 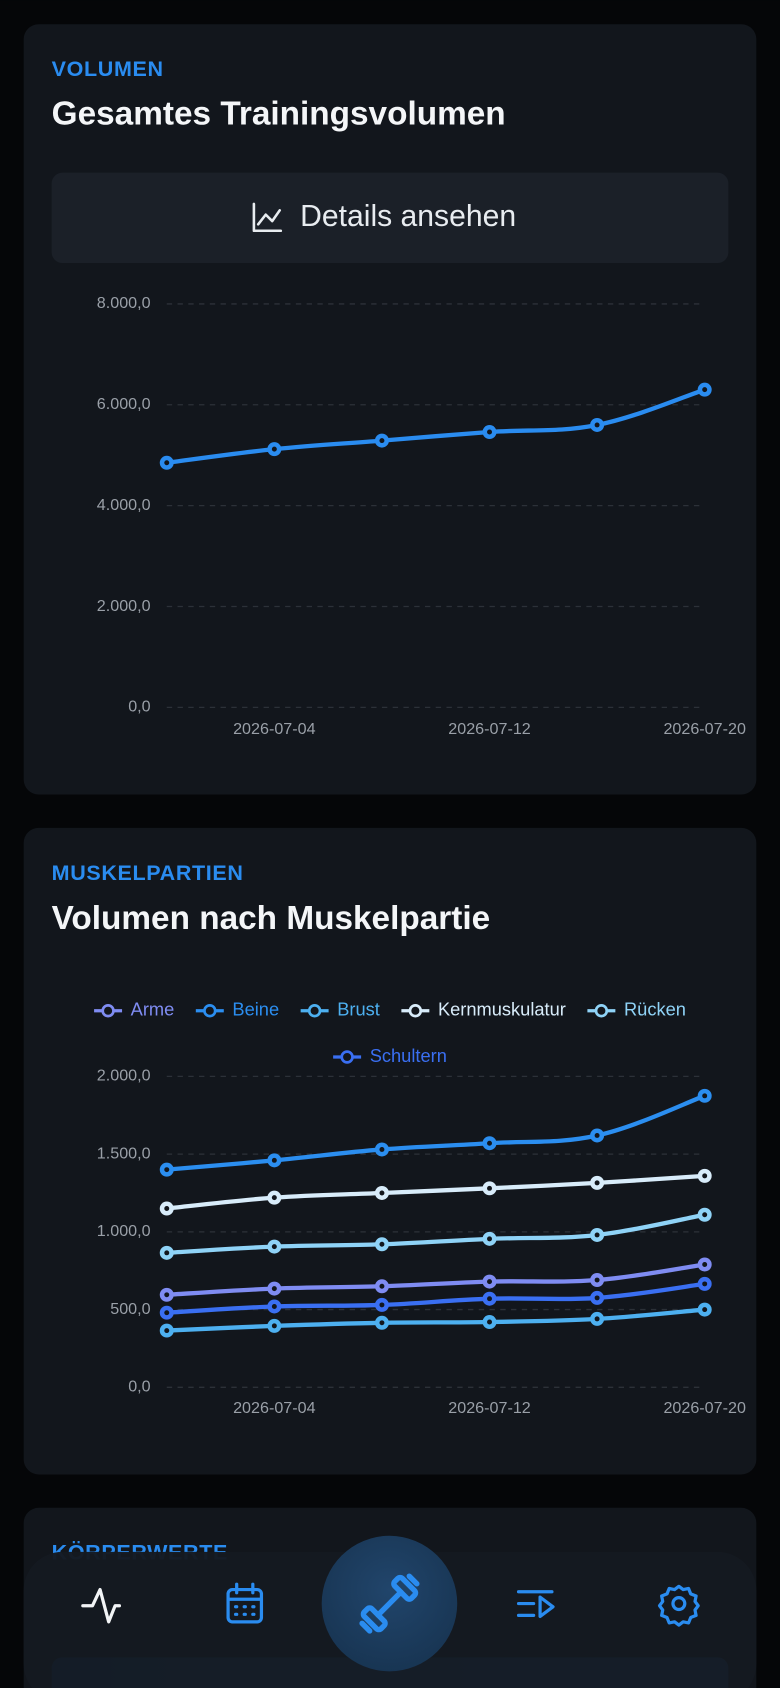 I want to click on button-label: Details ansehen, so click(x=408, y=216).